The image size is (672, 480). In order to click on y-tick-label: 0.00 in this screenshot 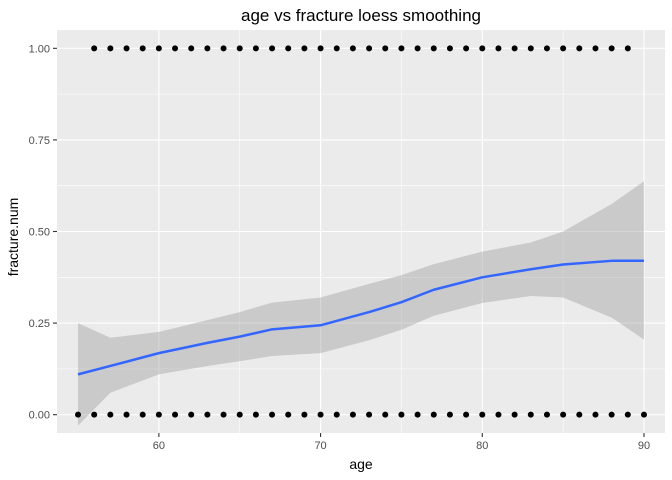, I will do `click(39, 416)`.